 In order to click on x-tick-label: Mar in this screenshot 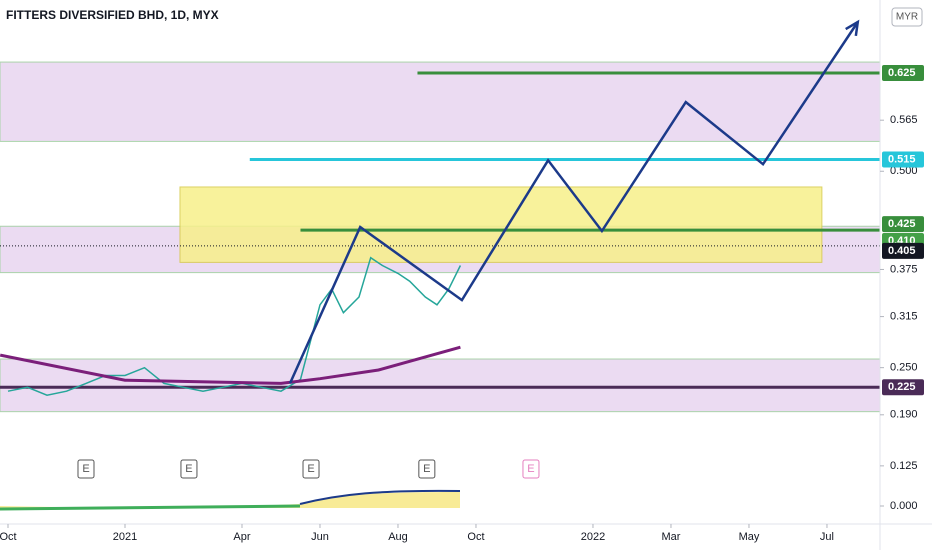, I will do `click(670, 537)`.